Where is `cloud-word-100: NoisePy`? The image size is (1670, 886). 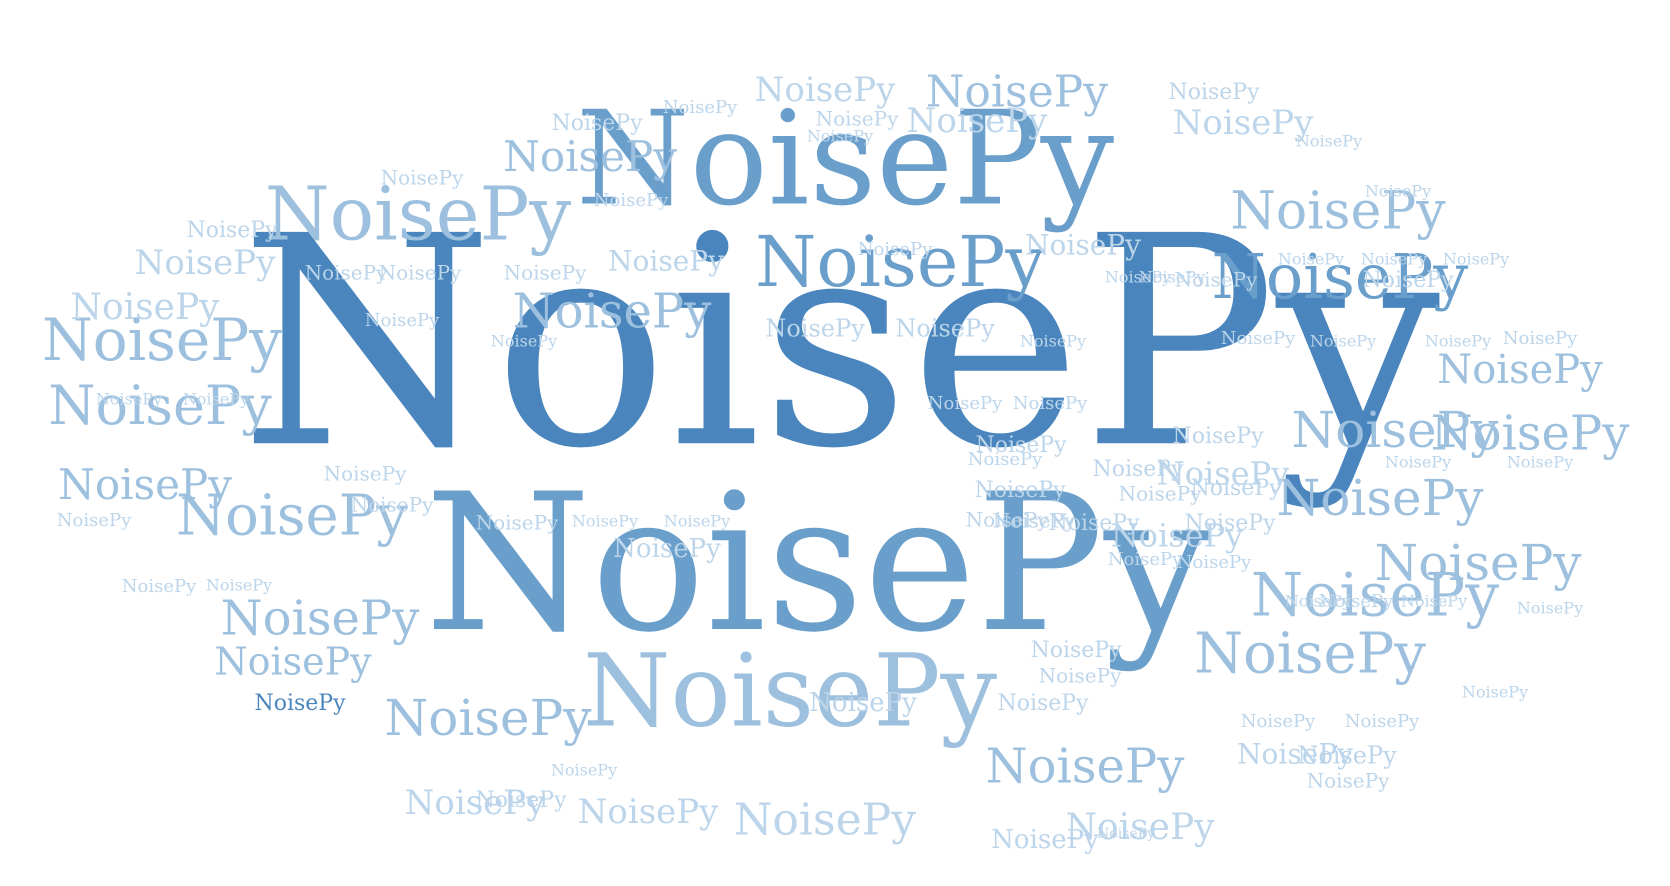
cloud-word-100: NoisePy is located at coordinates (1236, 488).